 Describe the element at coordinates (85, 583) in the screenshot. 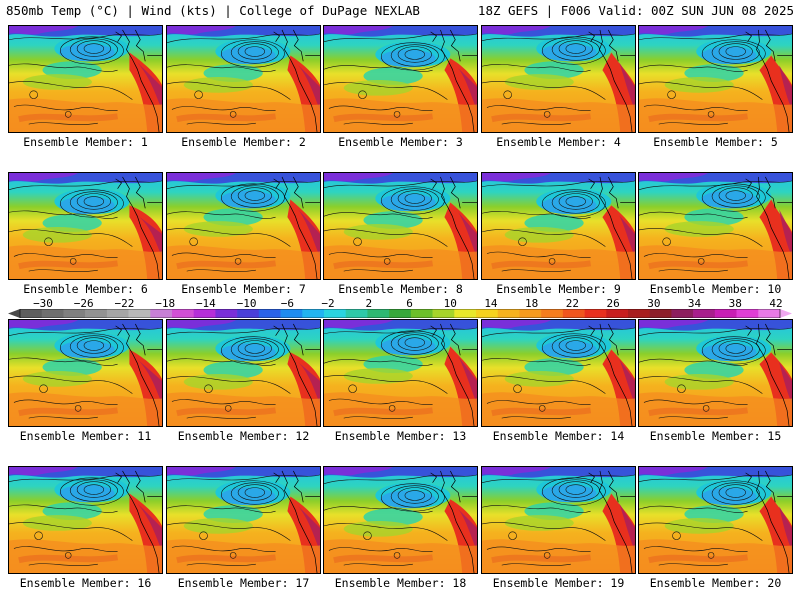

I see `ensemble-member-label: Ensemble Member: 16` at that location.